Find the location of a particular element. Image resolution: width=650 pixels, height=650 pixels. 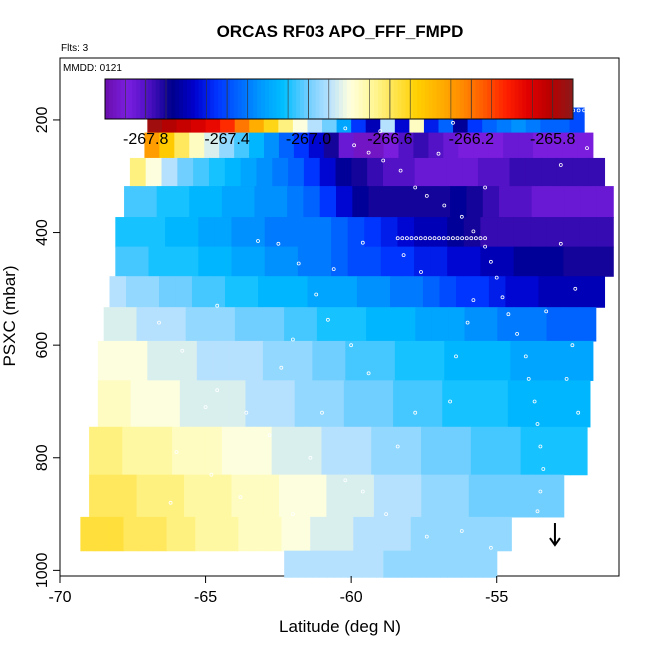

colorbar-tick-label: -266.6 is located at coordinates (389, 139).